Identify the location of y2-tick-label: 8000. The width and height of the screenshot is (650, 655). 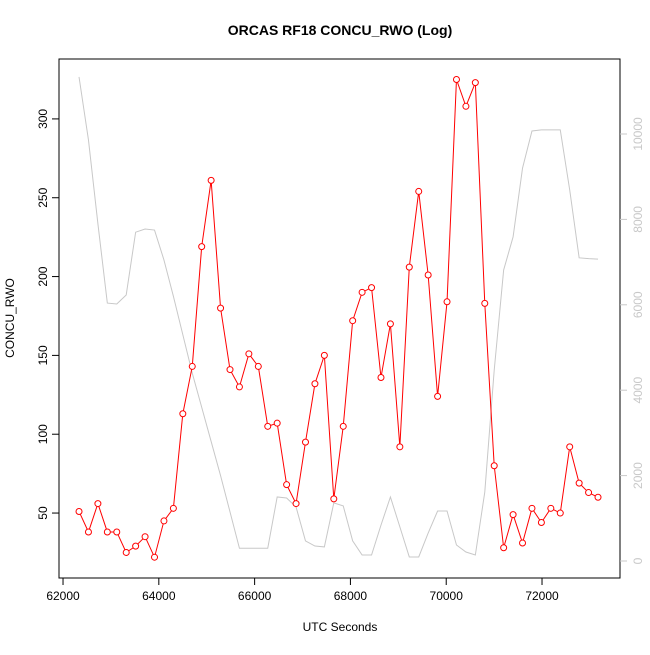
(638, 219).